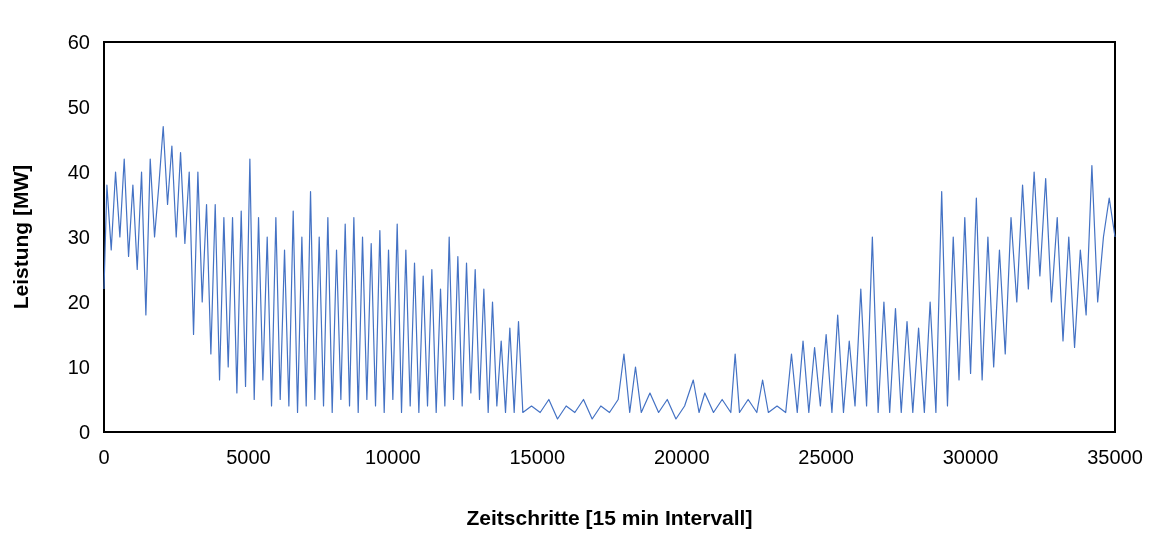  Describe the element at coordinates (826, 457) in the screenshot. I see `x-tick-label: 25000` at that location.